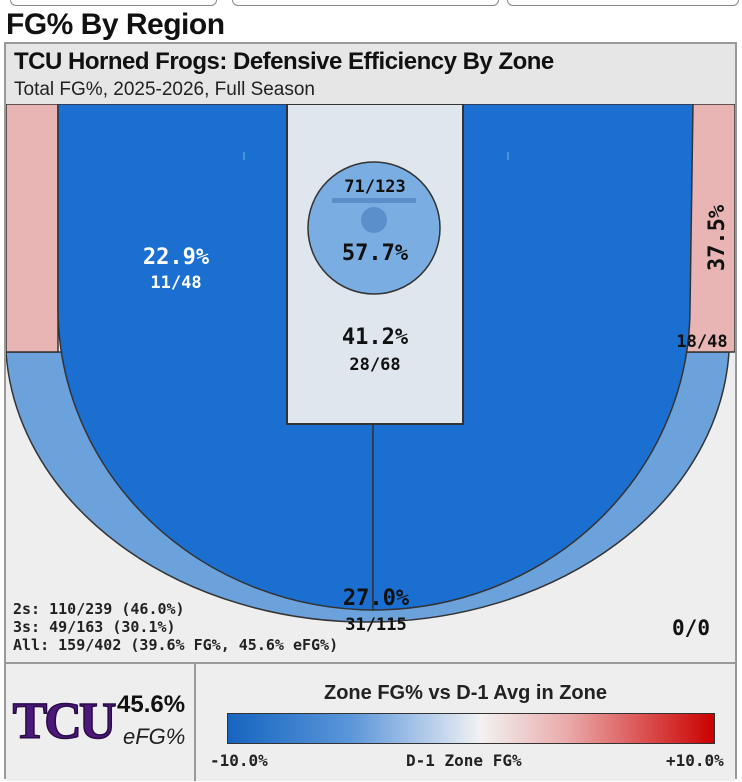 Image resolution: width=742 pixels, height=782 pixels. What do you see at coordinates (464, 760) in the screenshot?
I see `legend-mid-label: D-1 Zone FG%` at bounding box center [464, 760].